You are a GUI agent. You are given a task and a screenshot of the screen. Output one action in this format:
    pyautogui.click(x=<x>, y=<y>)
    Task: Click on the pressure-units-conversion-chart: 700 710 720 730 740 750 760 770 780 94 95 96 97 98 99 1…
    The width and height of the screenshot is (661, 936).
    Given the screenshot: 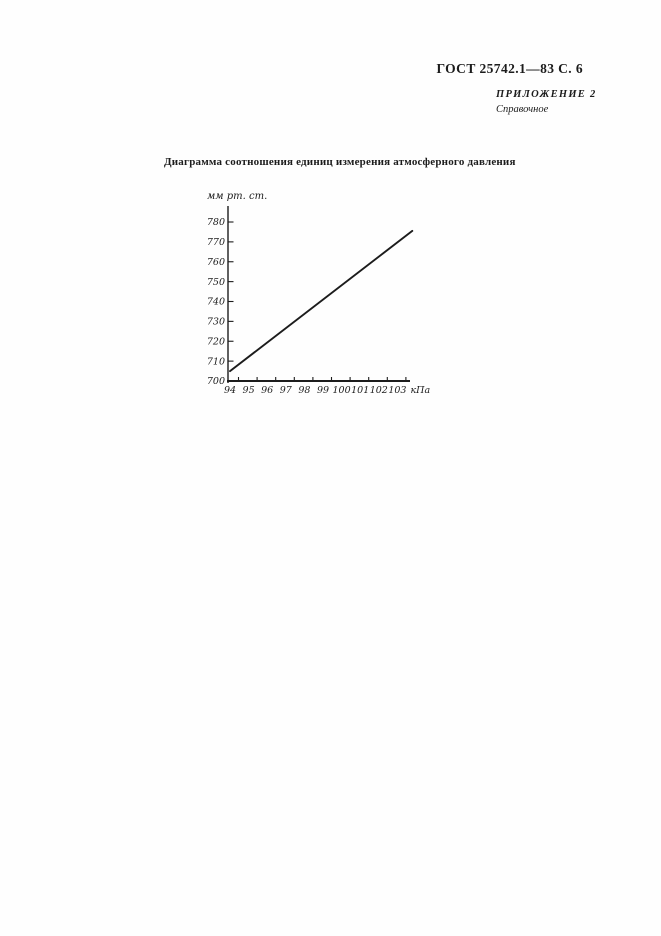 What is the action you would take?
    pyautogui.click(x=319, y=293)
    